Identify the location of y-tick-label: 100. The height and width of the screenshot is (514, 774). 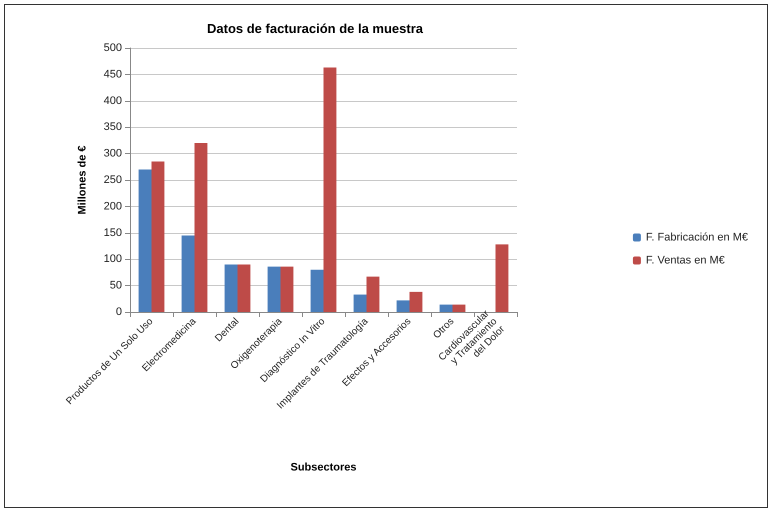
(113, 259).